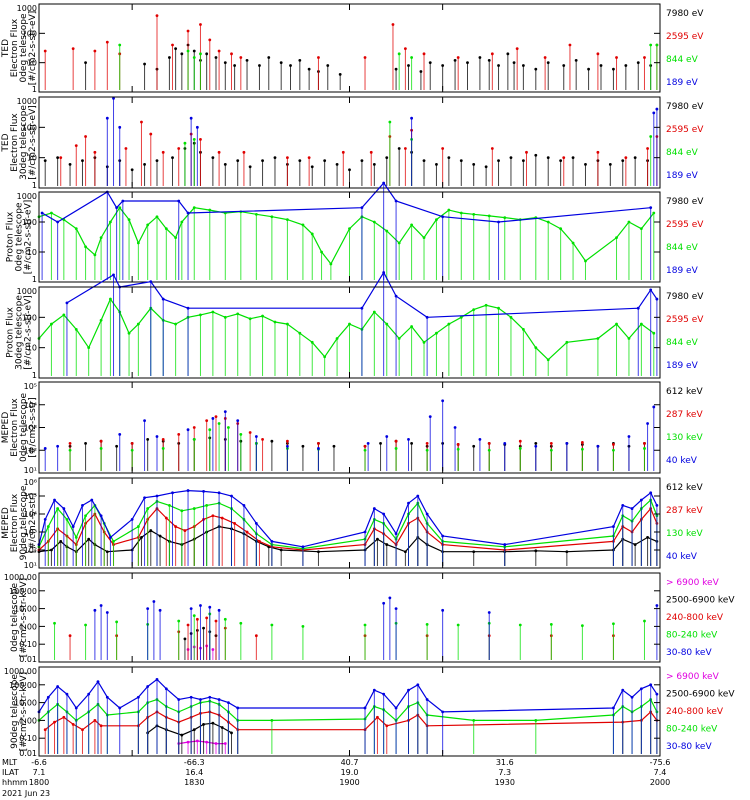 The width and height of the screenshot is (750, 800). Describe the element at coordinates (20, 671) in the screenshot. I see `y-tick-label: 1000.00` at that location.